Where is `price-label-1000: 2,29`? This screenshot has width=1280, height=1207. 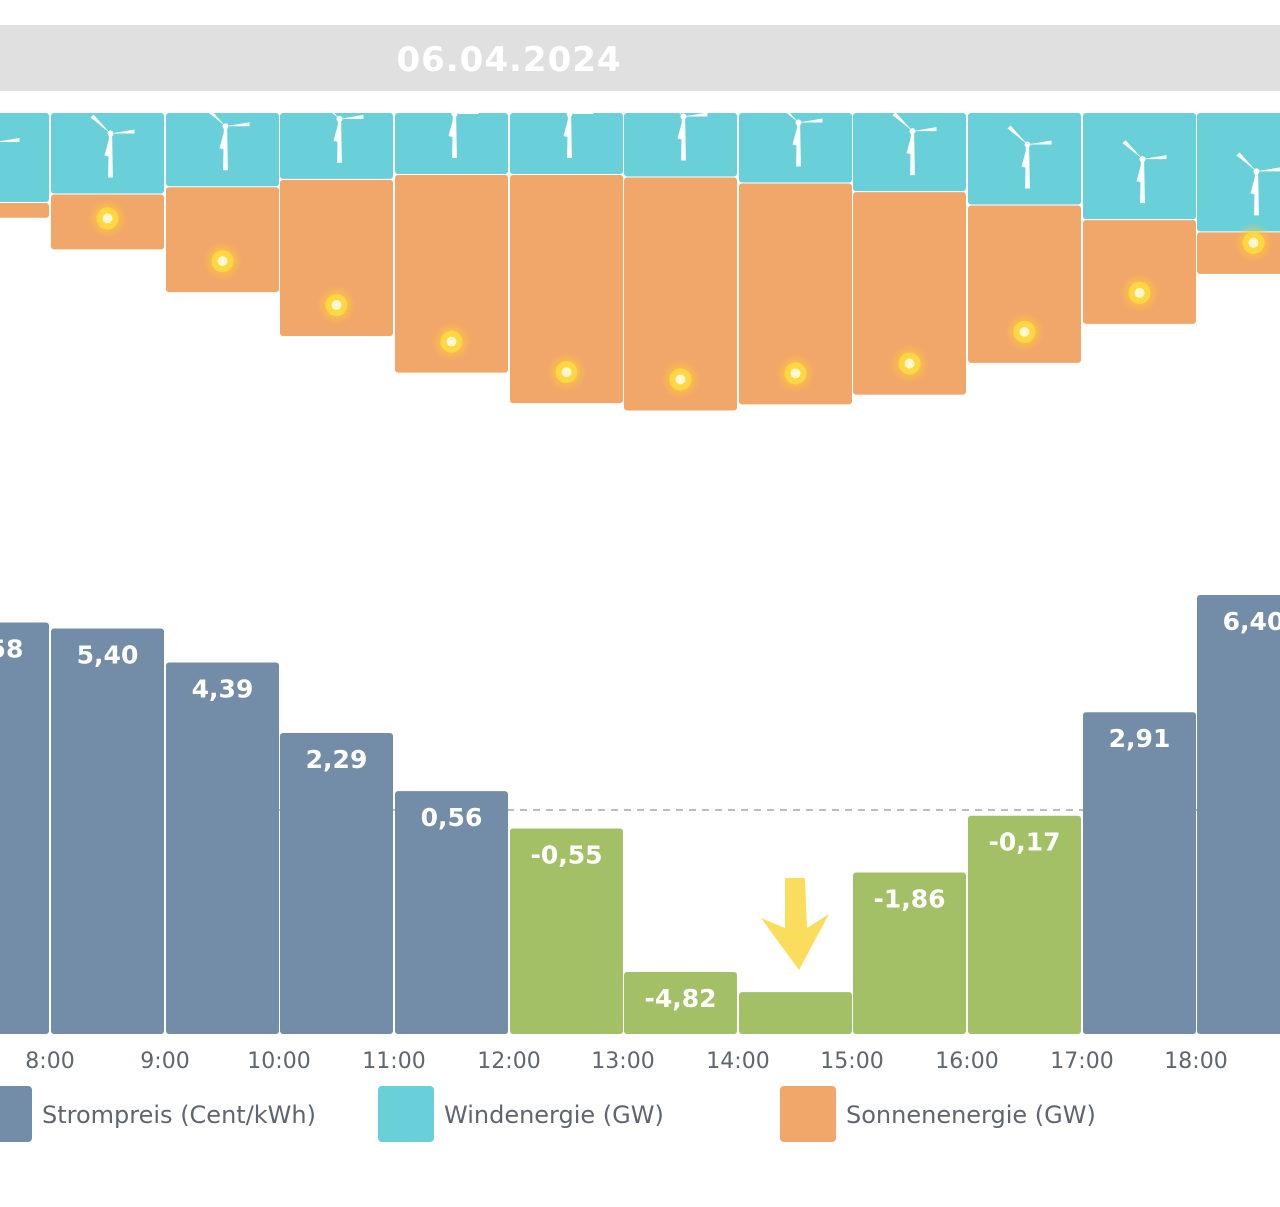 price-label-1000: 2,29 is located at coordinates (337, 759).